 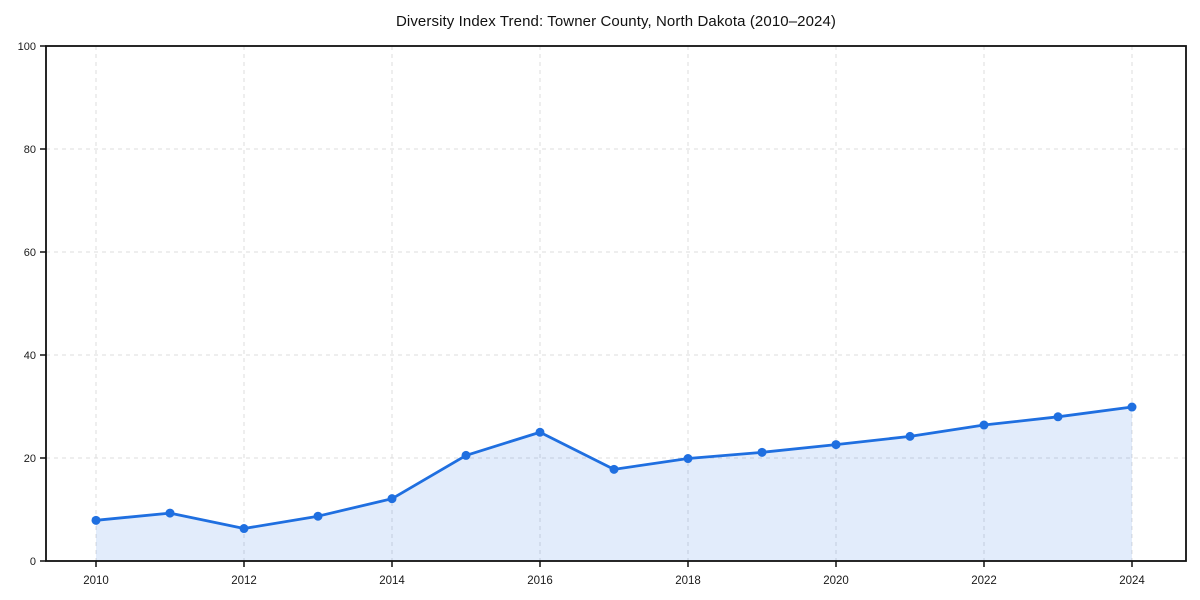 I want to click on y-tick-label: 60, so click(x=30, y=253).